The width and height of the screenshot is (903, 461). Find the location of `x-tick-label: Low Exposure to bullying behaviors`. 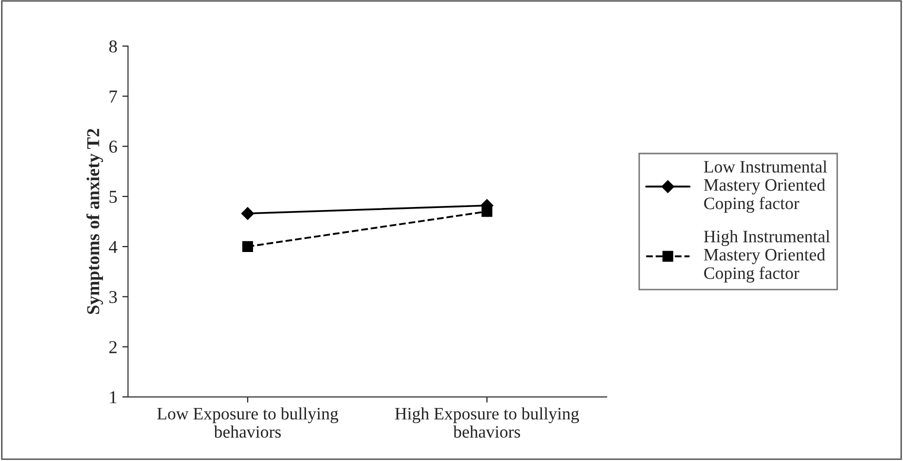

x-tick-label: Low Exposure to bullying behaviors is located at coordinates (247, 422).